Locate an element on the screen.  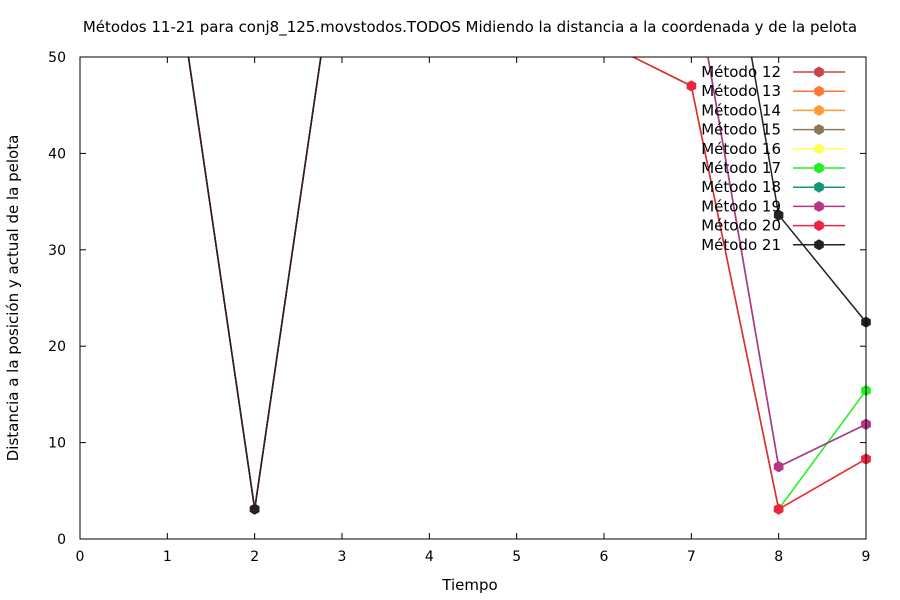
x-tick-label: 6 is located at coordinates (604, 557).